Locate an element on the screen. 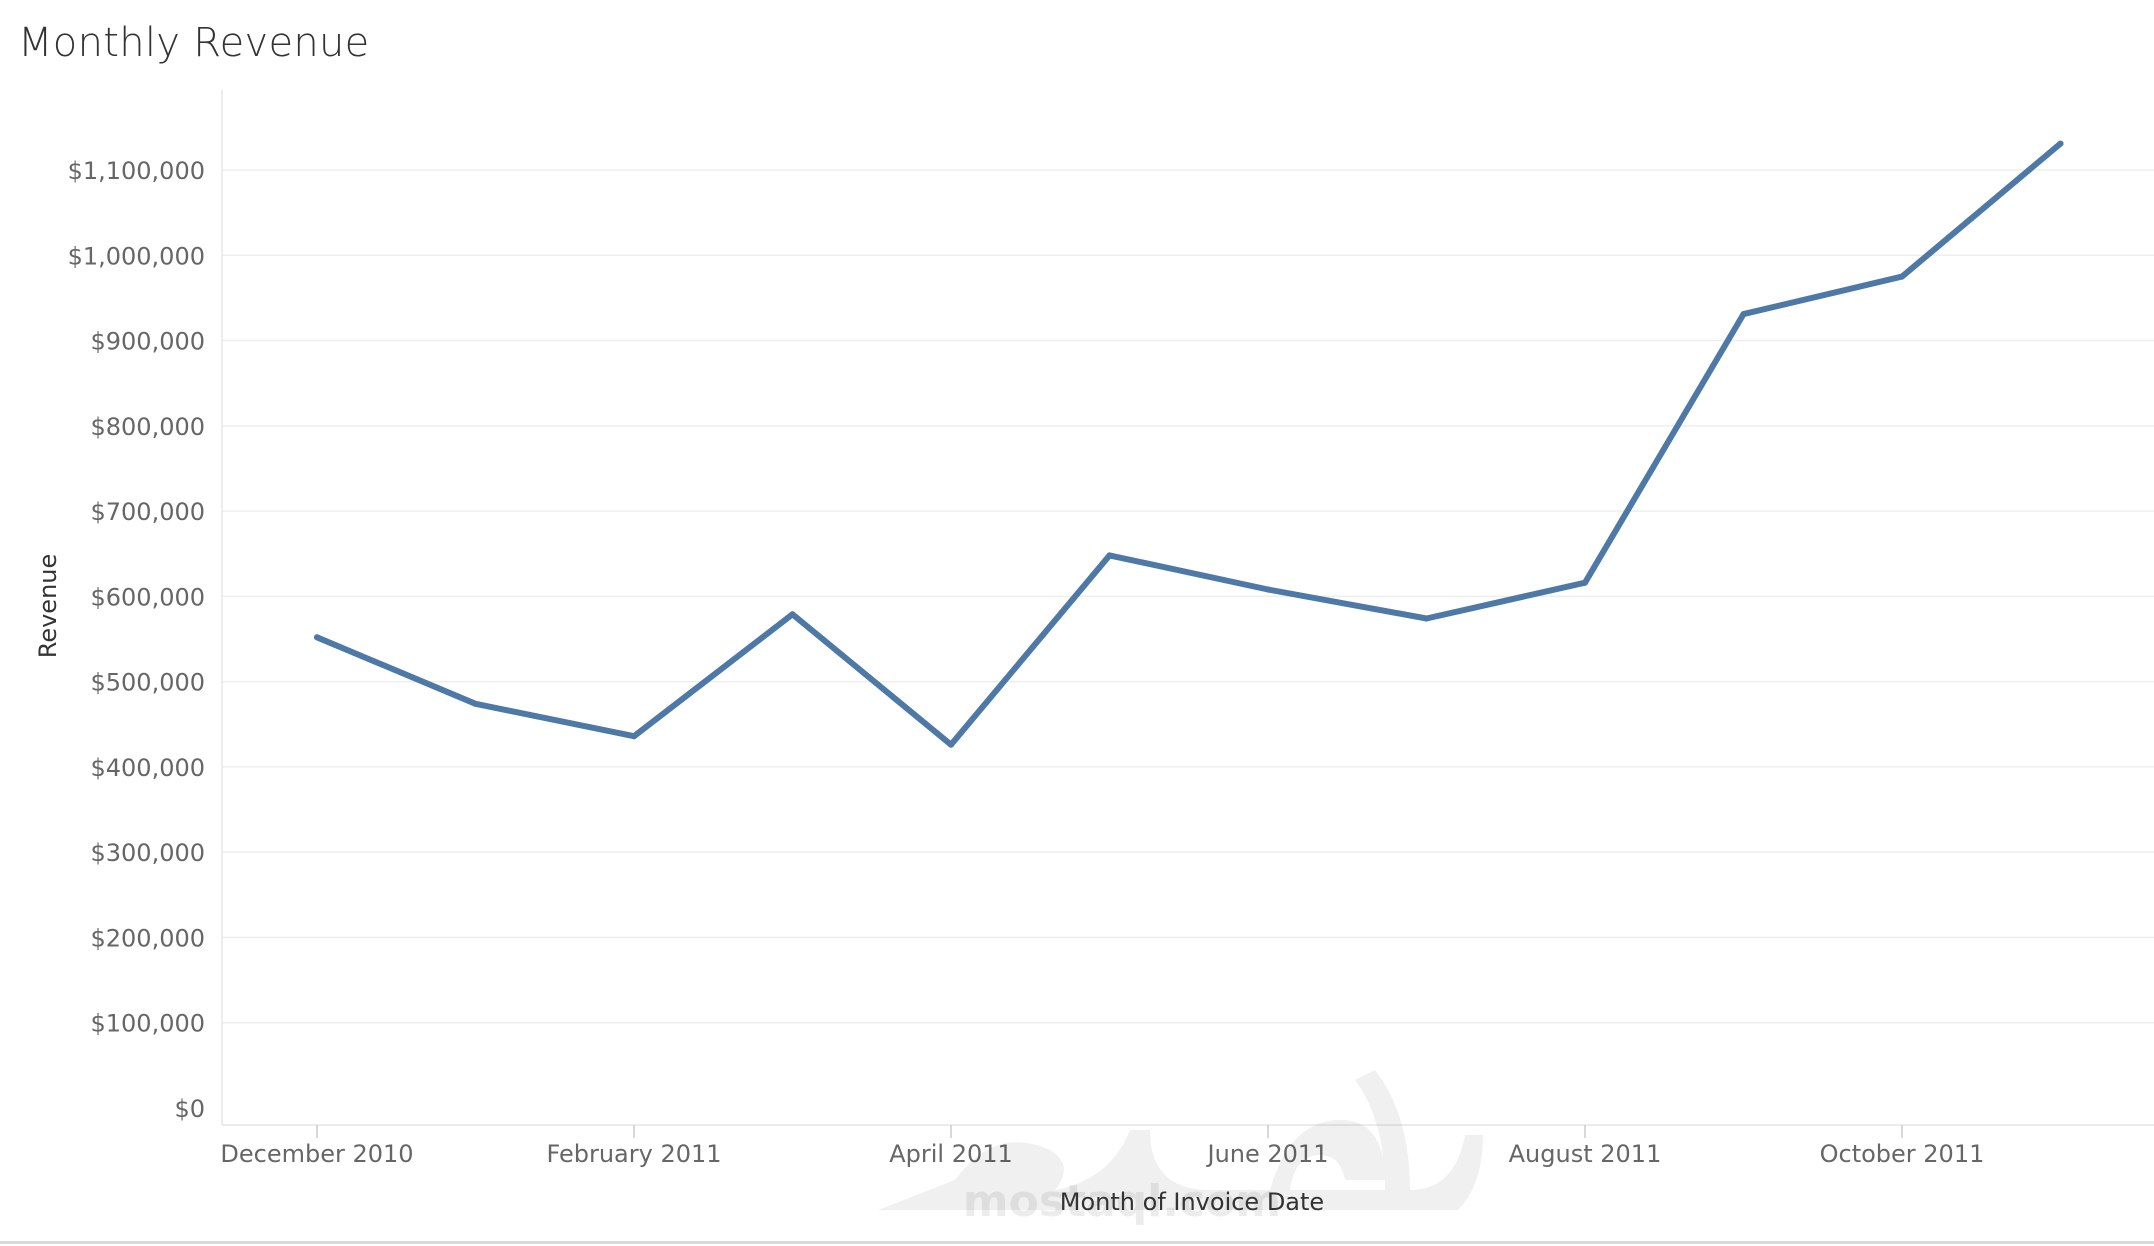 The height and width of the screenshot is (1246, 2154). watermark-logo-glyph is located at coordinates (1180, 1140).